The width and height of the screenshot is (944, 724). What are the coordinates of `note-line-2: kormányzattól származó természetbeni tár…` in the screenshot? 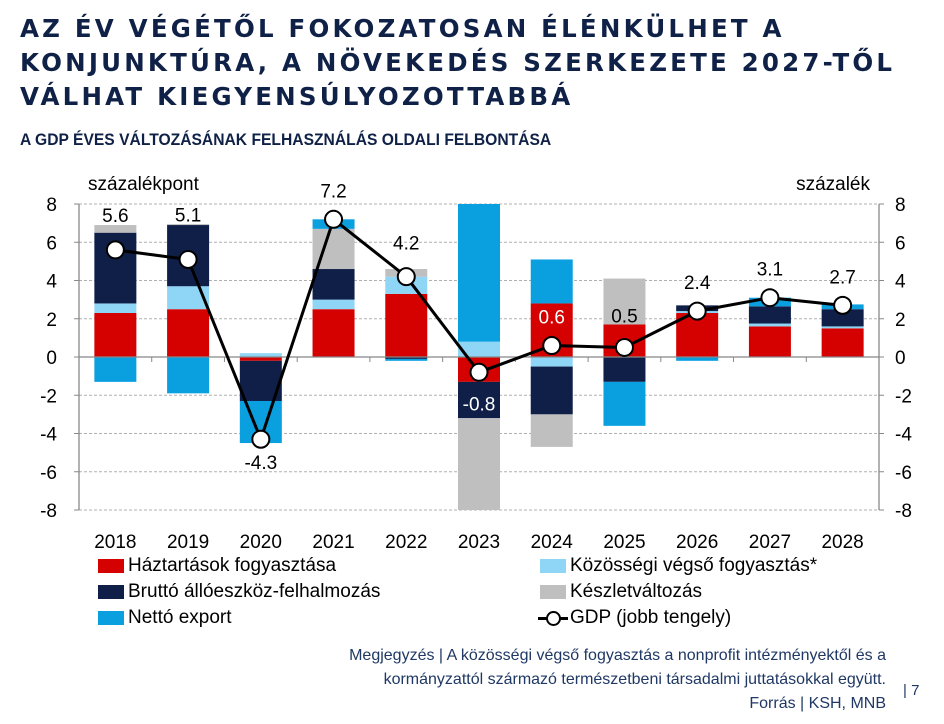 It's located at (634, 679).